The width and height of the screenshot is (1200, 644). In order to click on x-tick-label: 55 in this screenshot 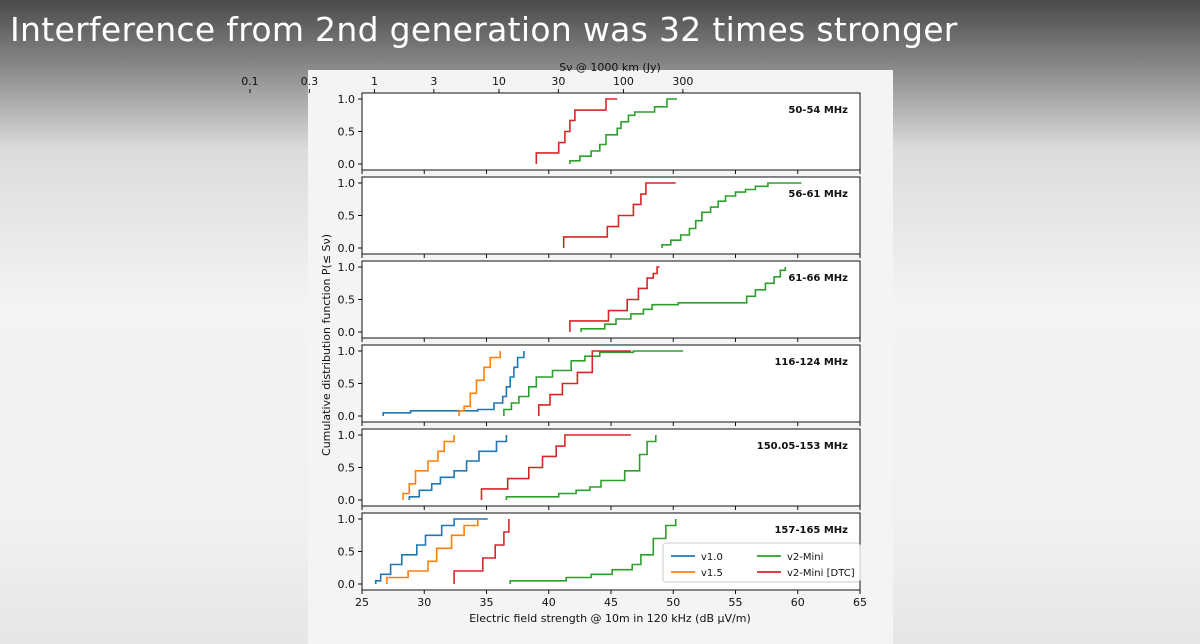, I will do `click(736, 602)`.